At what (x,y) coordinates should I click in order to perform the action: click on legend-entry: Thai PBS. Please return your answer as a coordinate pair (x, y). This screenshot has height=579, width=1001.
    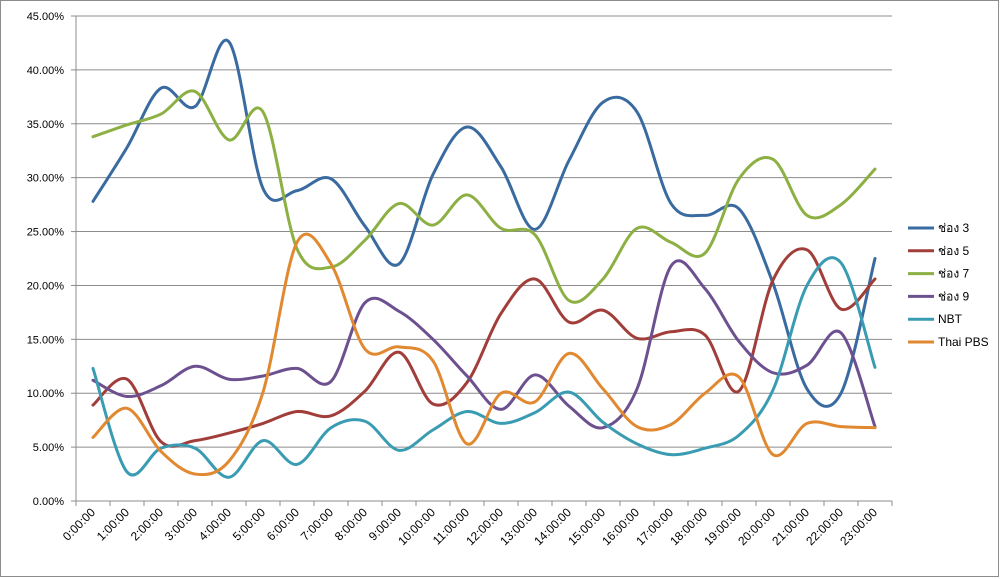
    Looking at the image, I should click on (948, 342).